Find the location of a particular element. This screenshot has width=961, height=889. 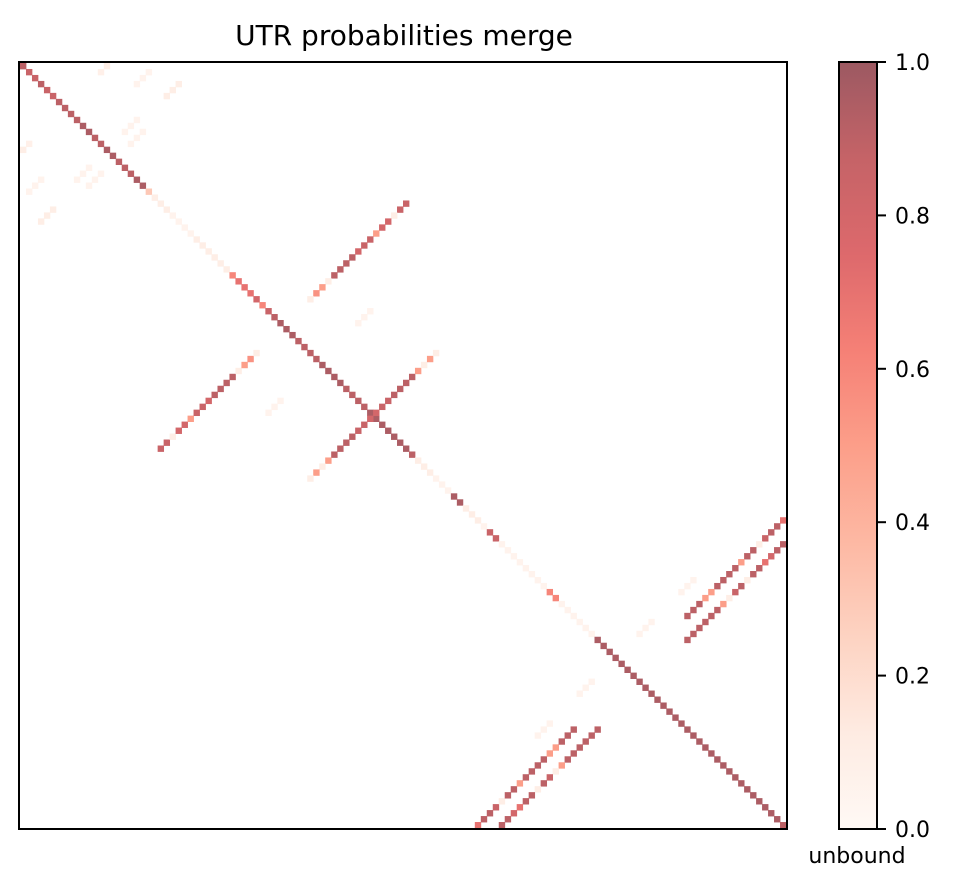

colorbar-label: unbound is located at coordinates (856, 856).